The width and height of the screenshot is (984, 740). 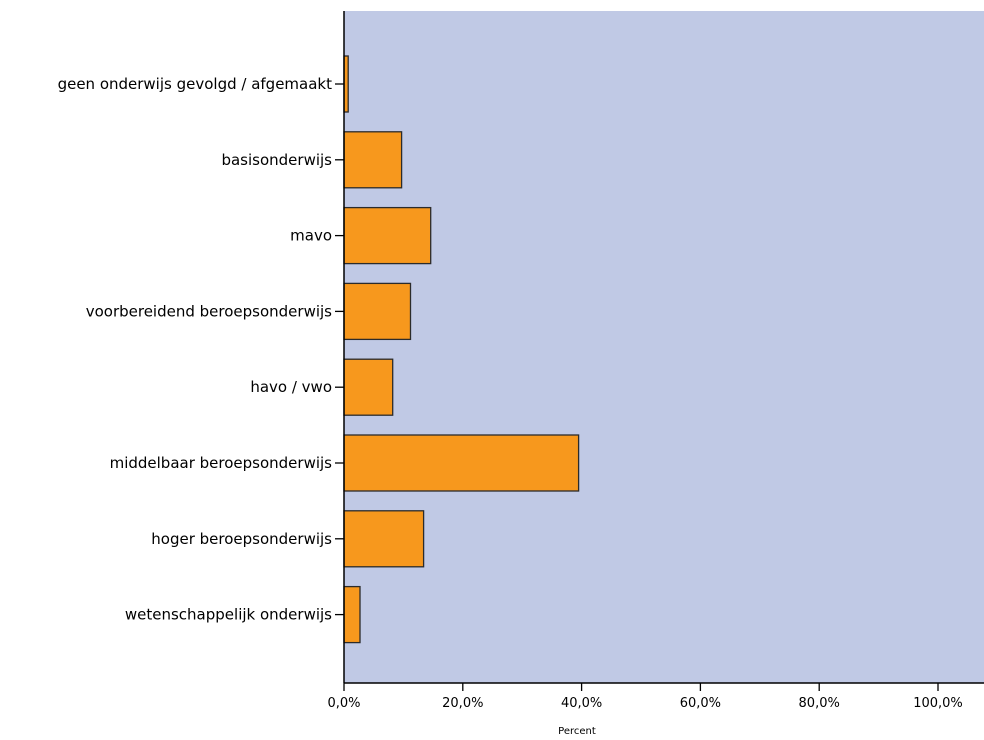 What do you see at coordinates (195, 84) in the screenshot?
I see `category-label: geen onderwijs gevolgd / afgemaakt` at bounding box center [195, 84].